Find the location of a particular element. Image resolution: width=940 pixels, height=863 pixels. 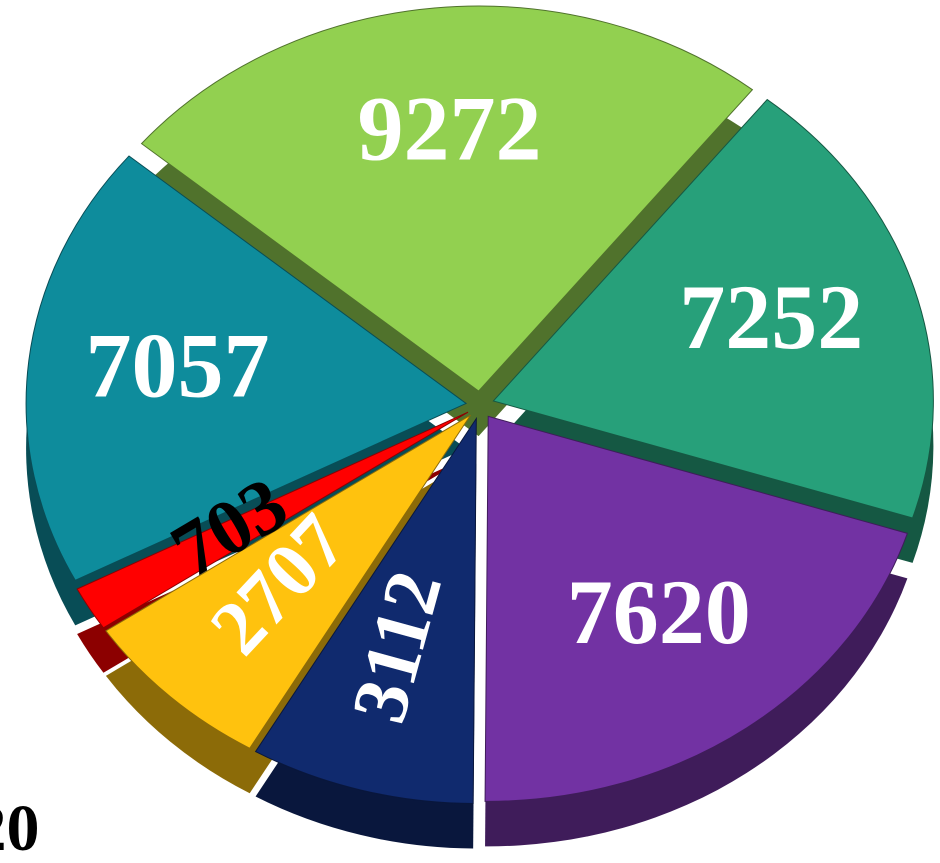

data-label: 7252 is located at coordinates (771, 317).